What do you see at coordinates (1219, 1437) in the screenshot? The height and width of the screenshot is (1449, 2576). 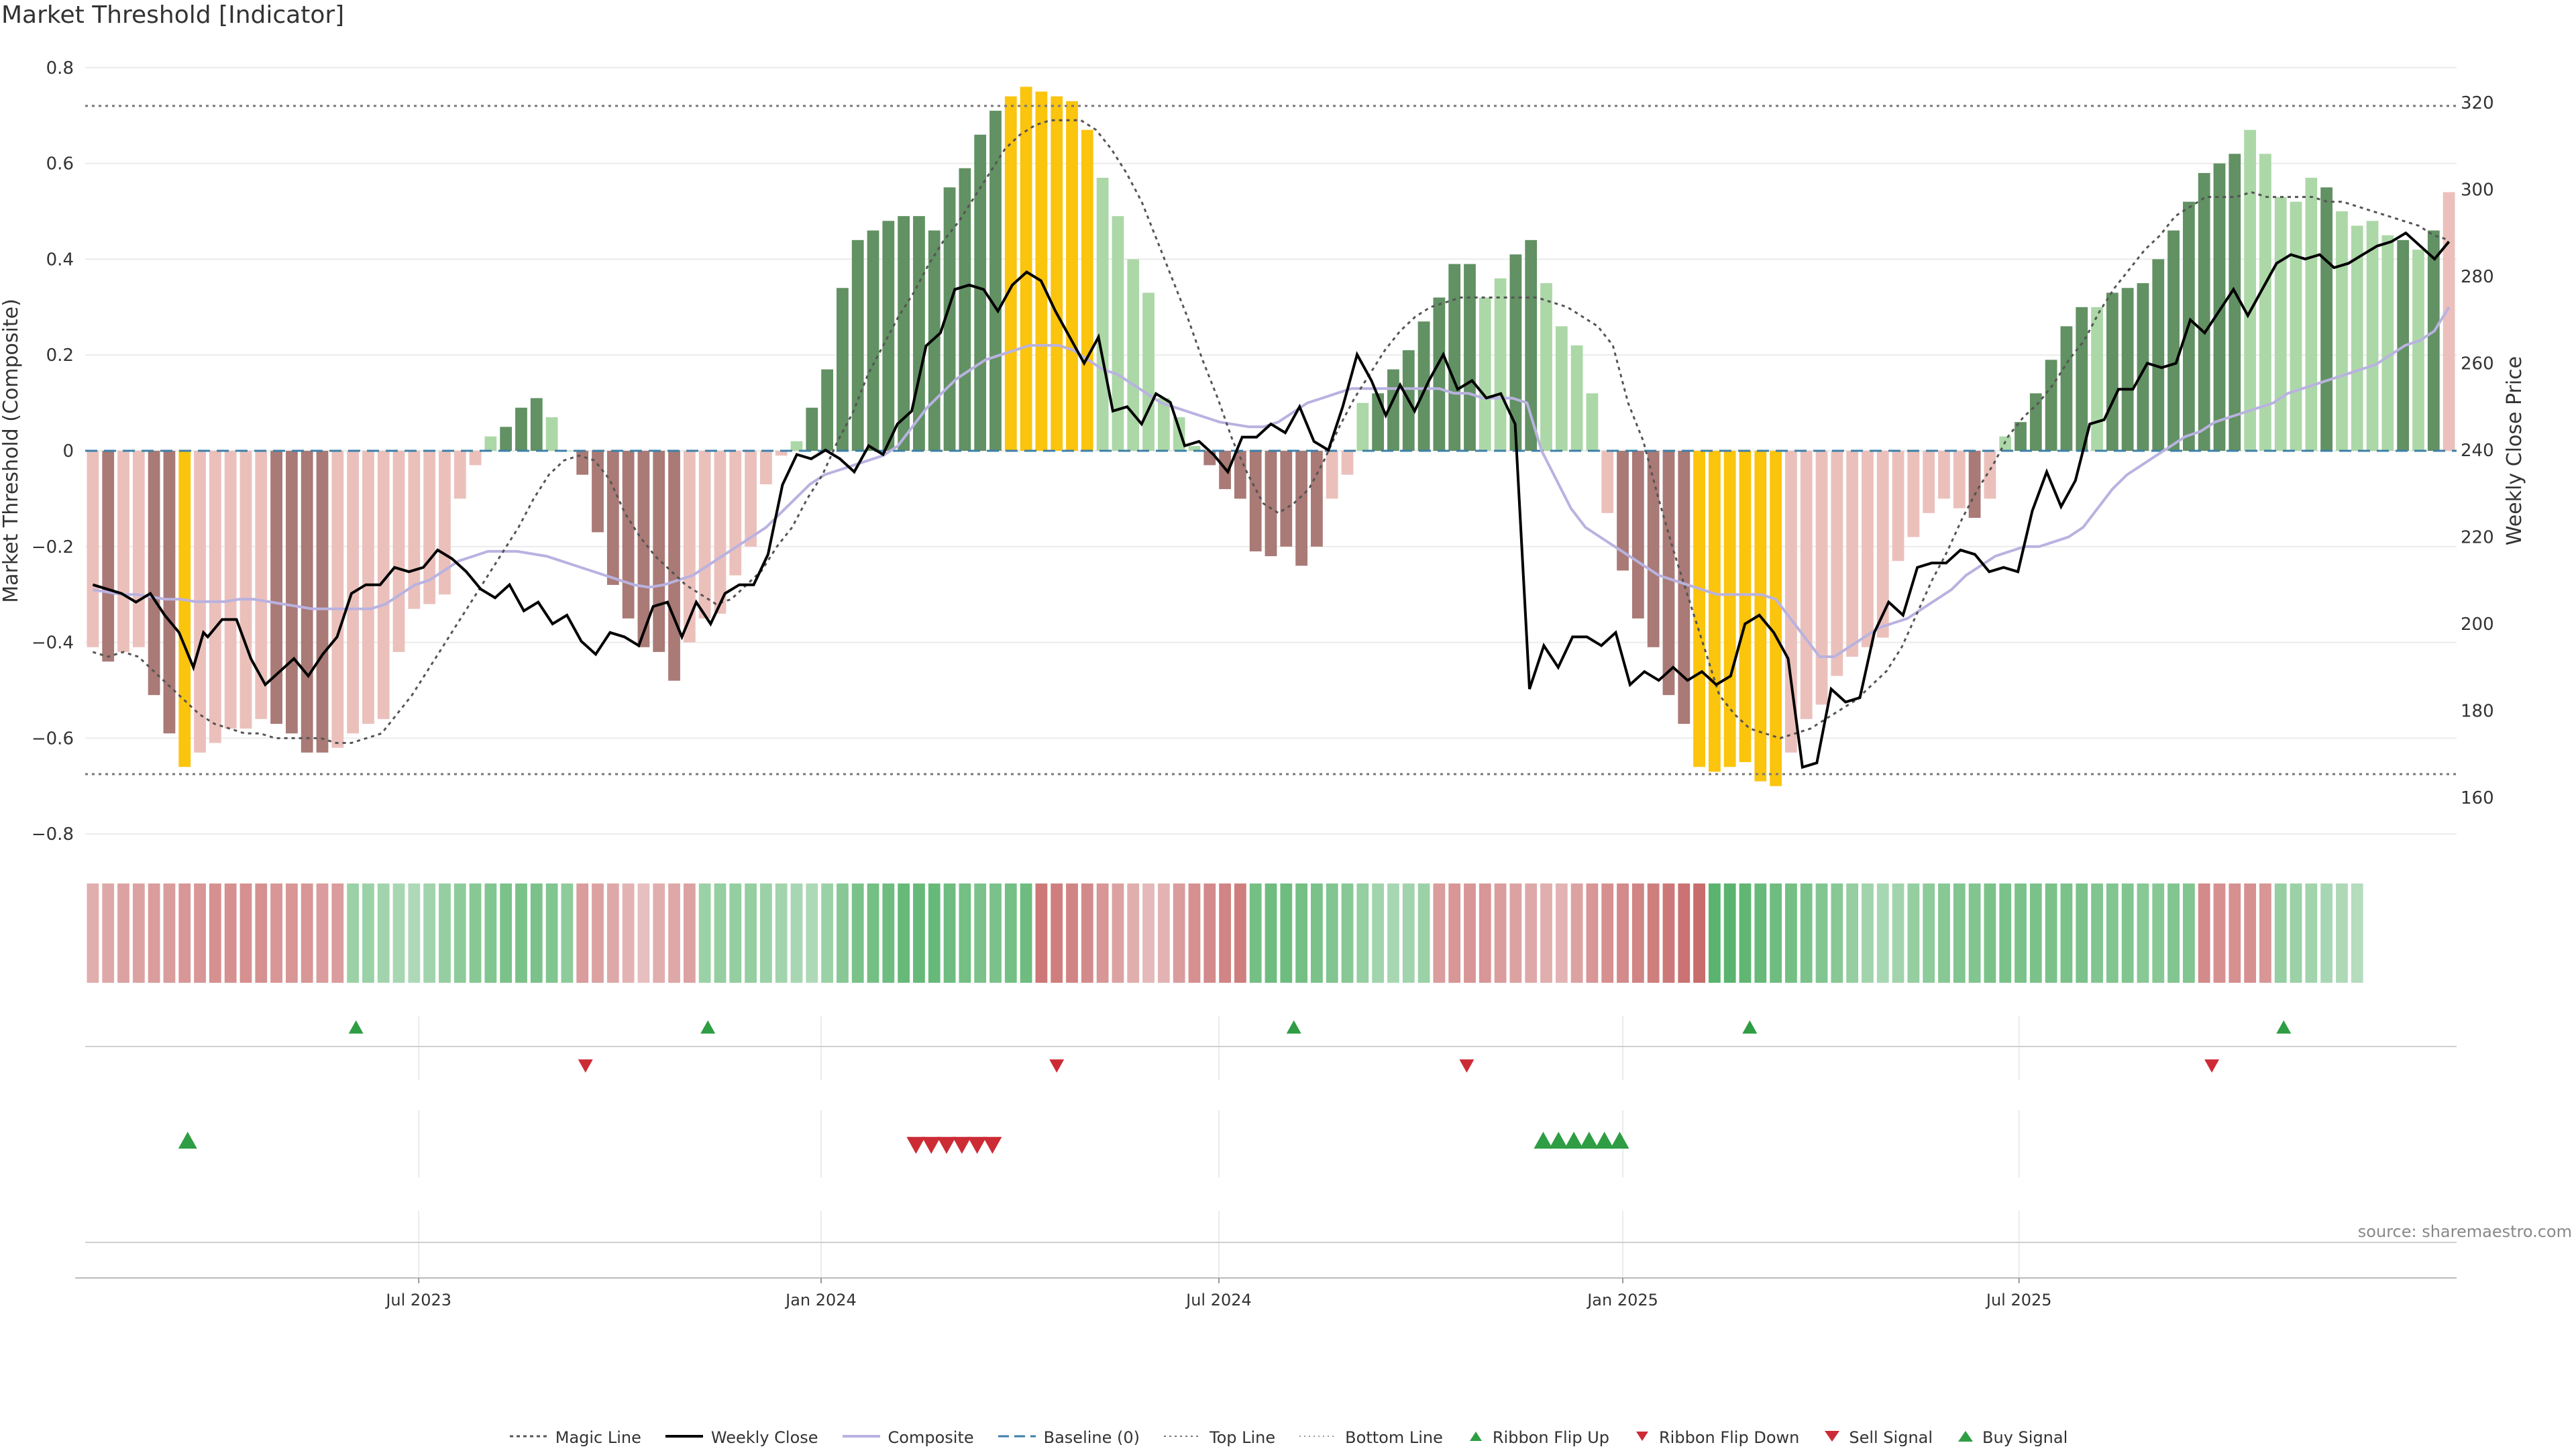 I see `legend-item: Top Line` at bounding box center [1219, 1437].